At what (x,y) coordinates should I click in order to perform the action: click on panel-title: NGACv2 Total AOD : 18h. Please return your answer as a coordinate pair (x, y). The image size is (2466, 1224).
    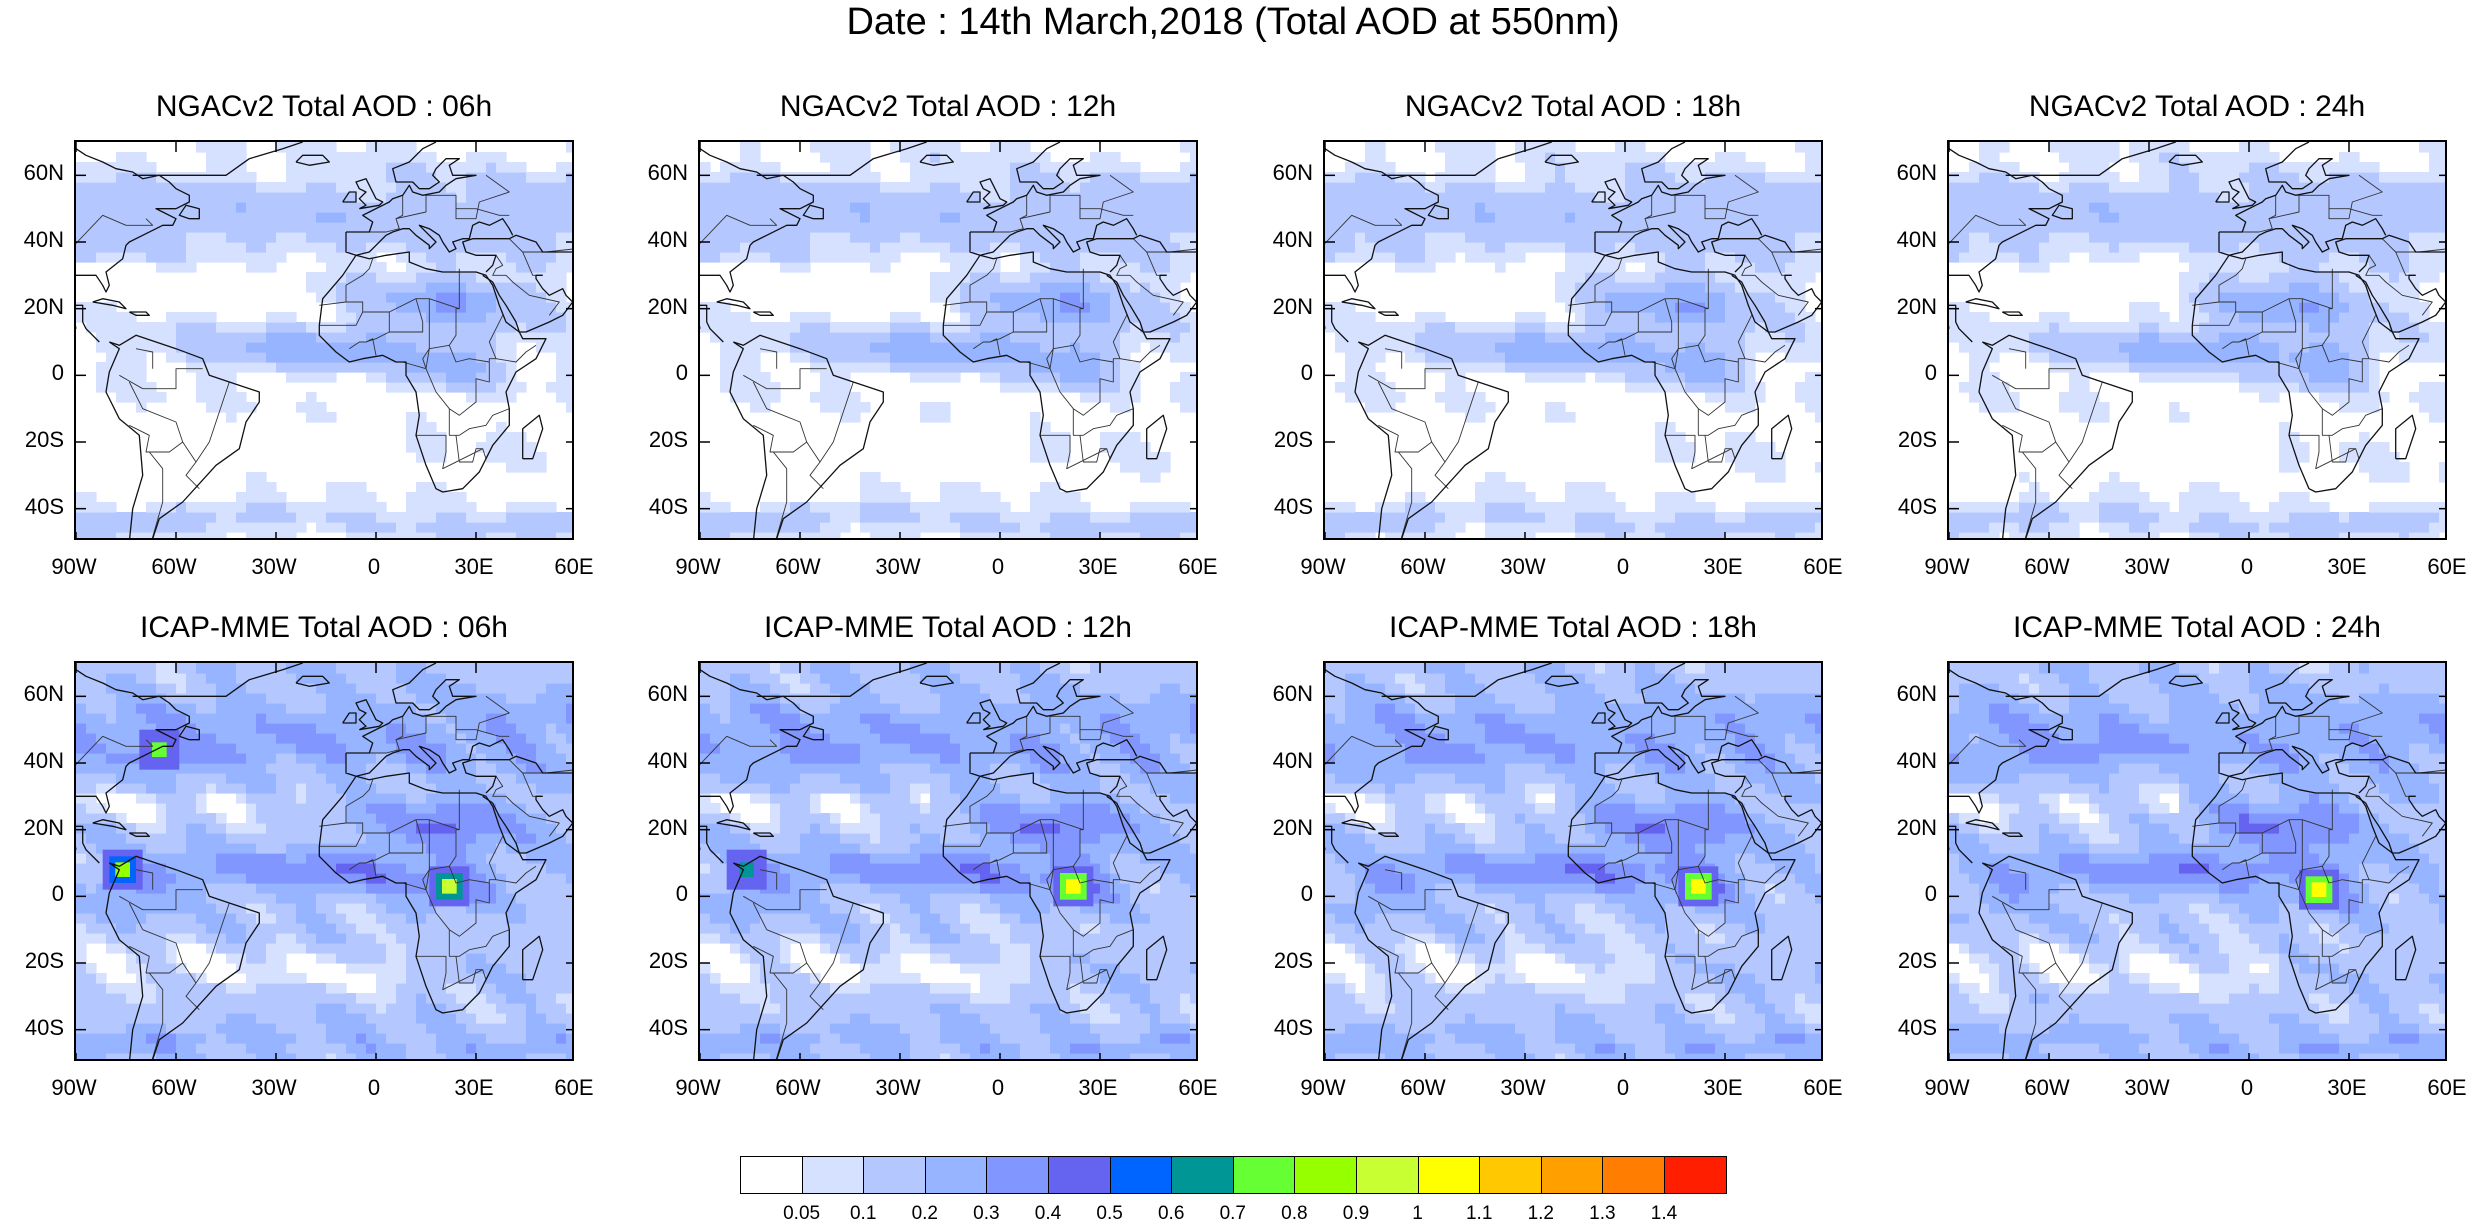
    Looking at the image, I should click on (1573, 107).